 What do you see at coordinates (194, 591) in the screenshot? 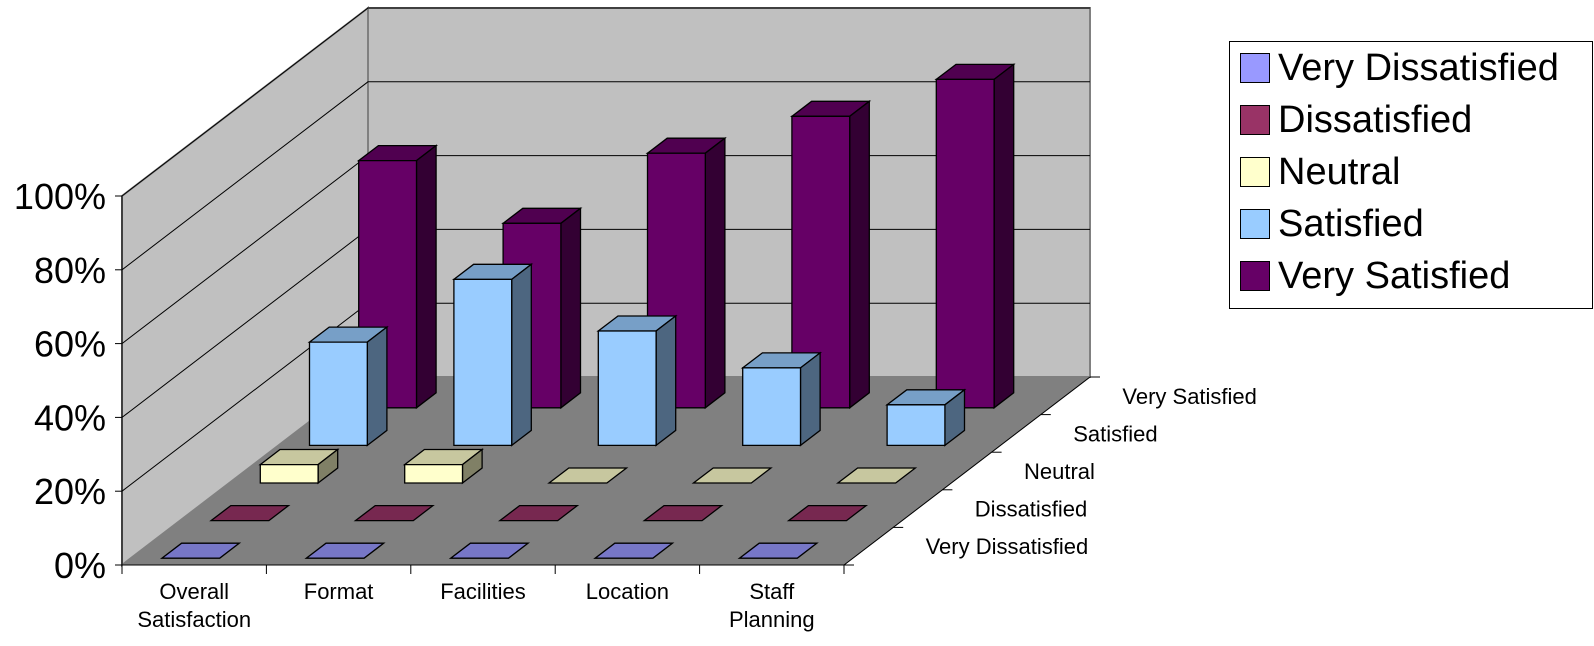
I see `x-tick-label-line: Overall` at bounding box center [194, 591].